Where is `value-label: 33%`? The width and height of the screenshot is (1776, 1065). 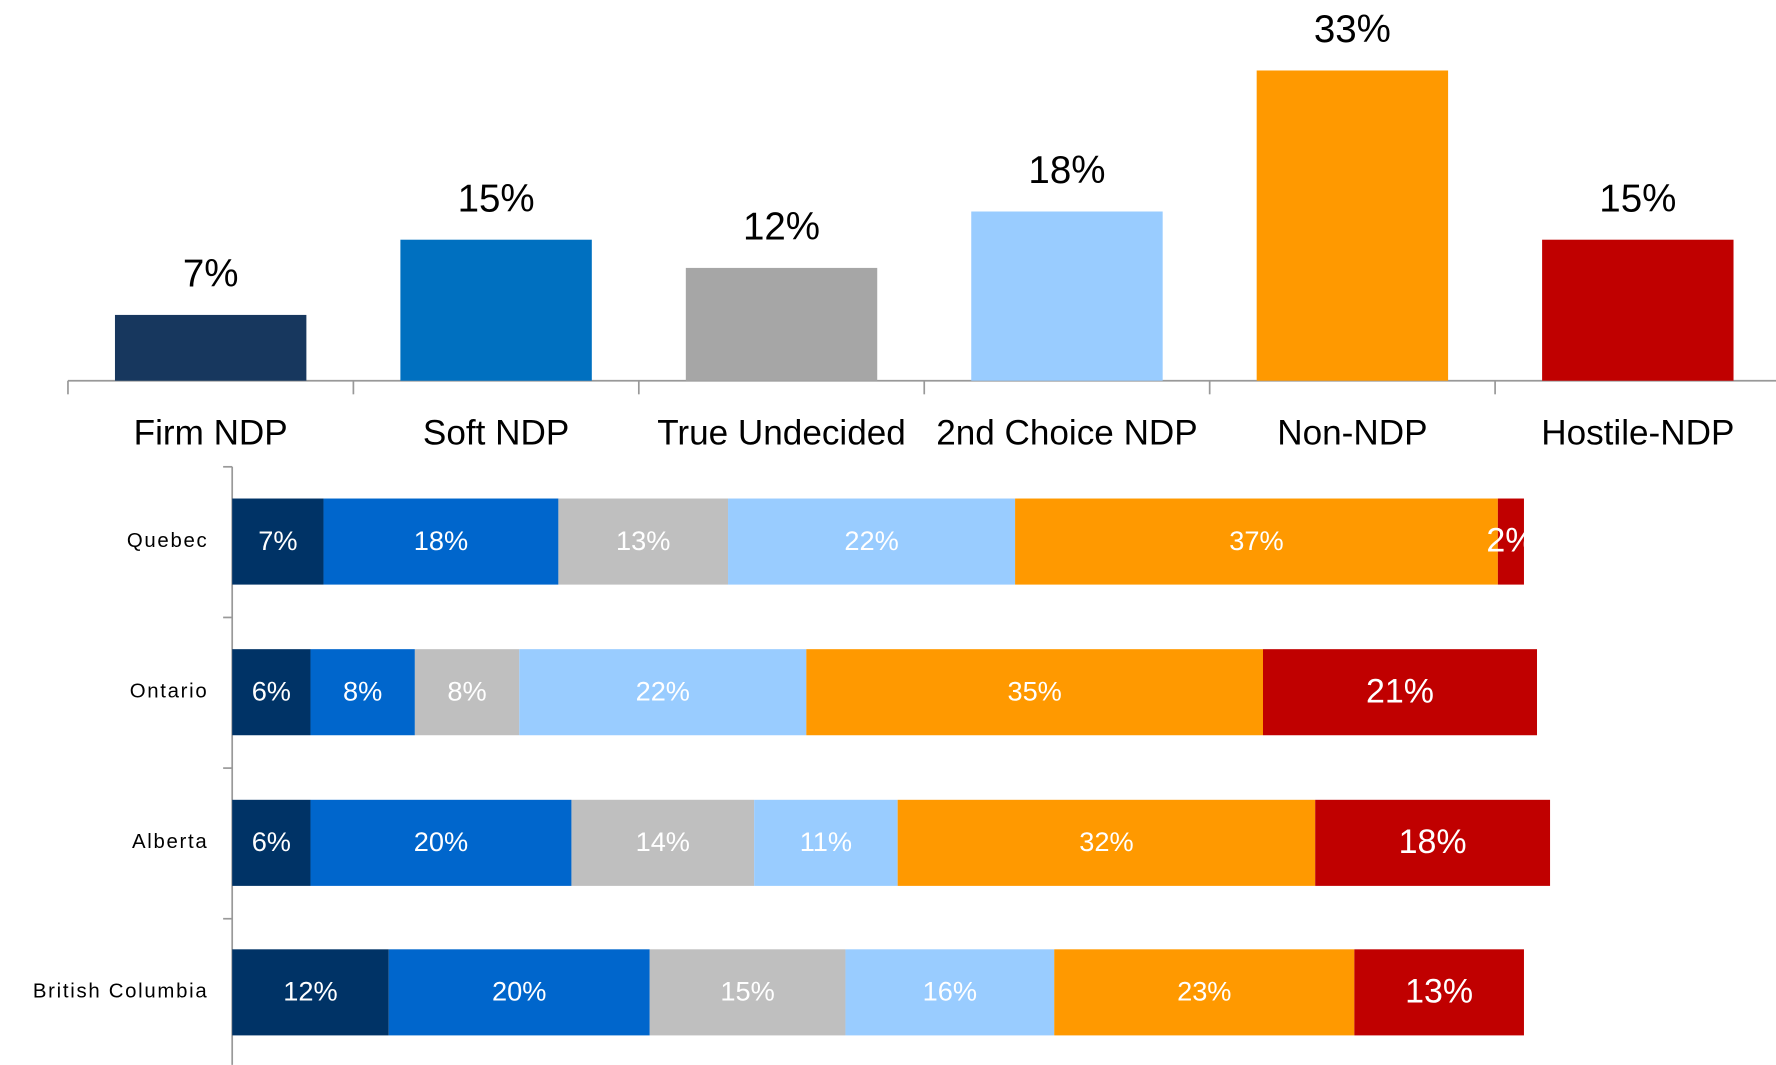
value-label: 33% is located at coordinates (1352, 29).